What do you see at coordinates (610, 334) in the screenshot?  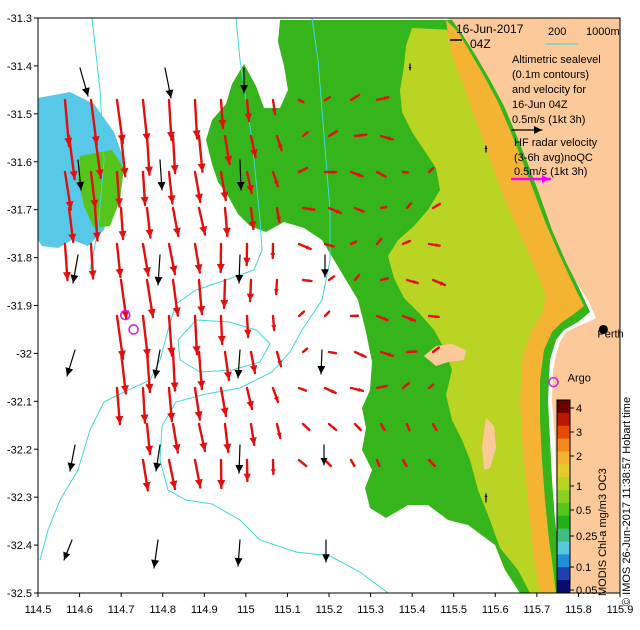 I see `perth-label: Perth` at bounding box center [610, 334].